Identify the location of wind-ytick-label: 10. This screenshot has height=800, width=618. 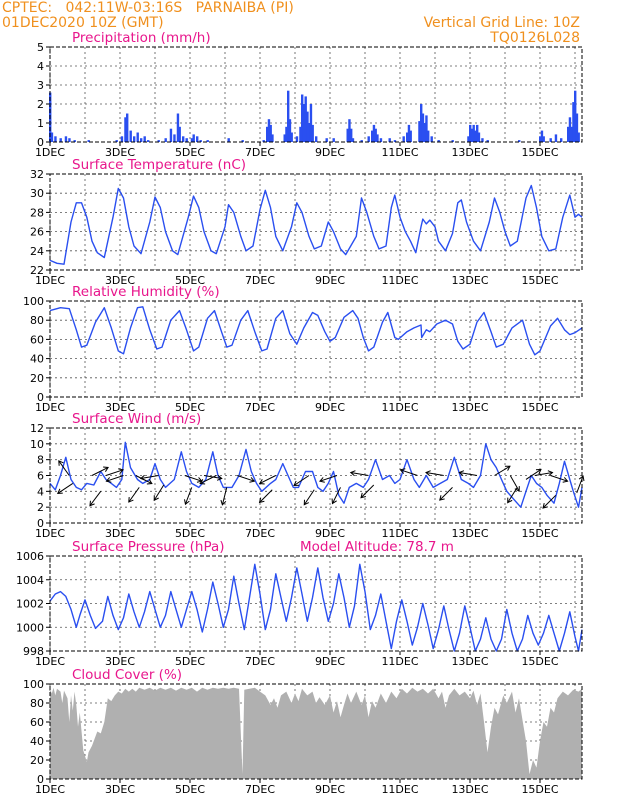
(37, 444).